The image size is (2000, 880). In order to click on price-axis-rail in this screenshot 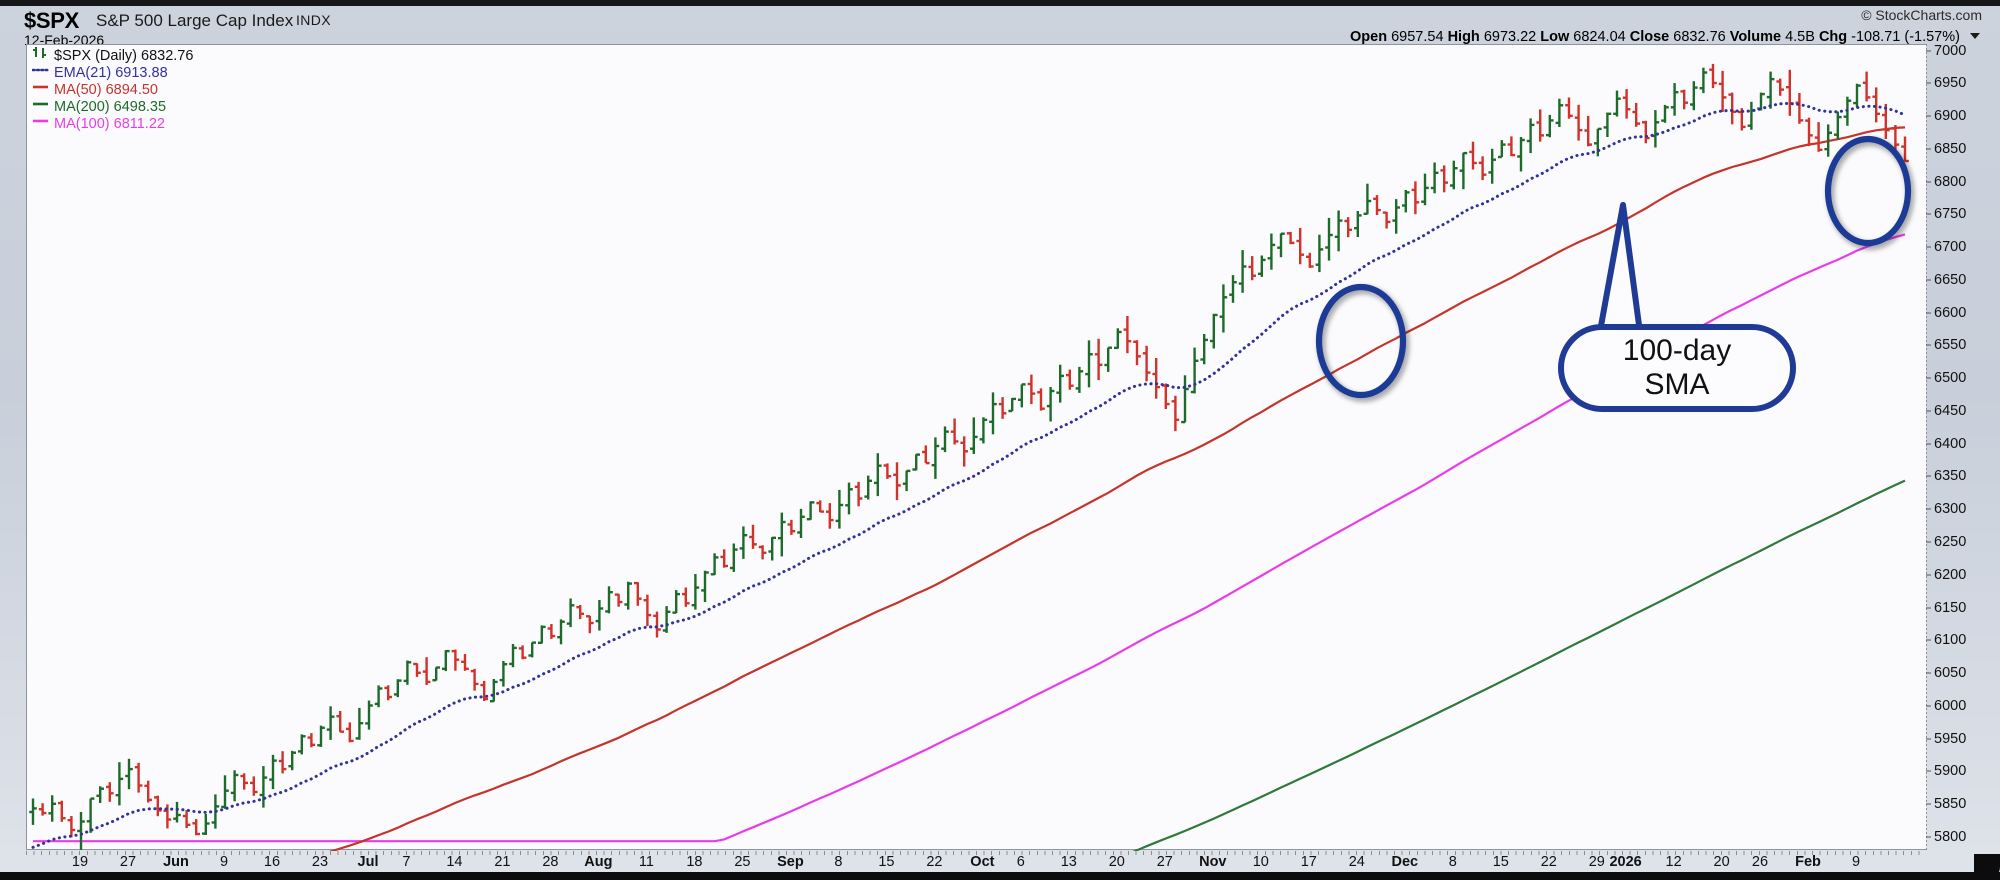, I will do `click(1926, 447)`.